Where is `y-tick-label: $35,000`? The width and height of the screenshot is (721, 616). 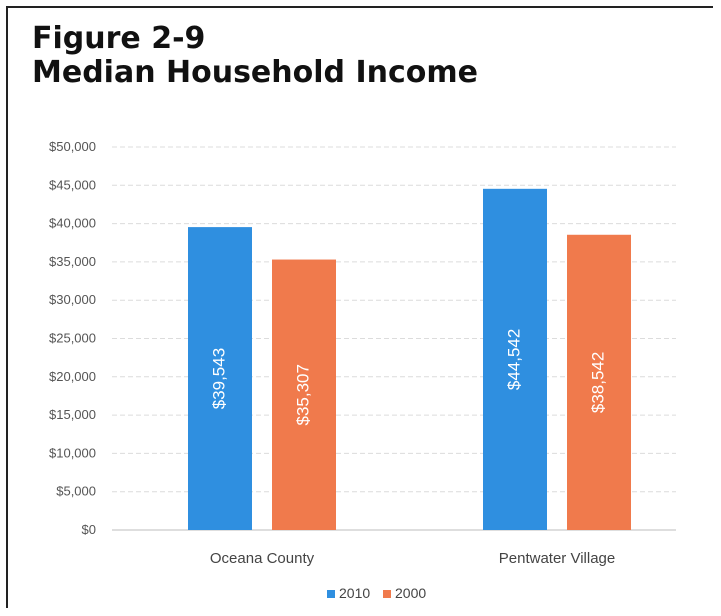
y-tick-label: $35,000 is located at coordinates (72, 261).